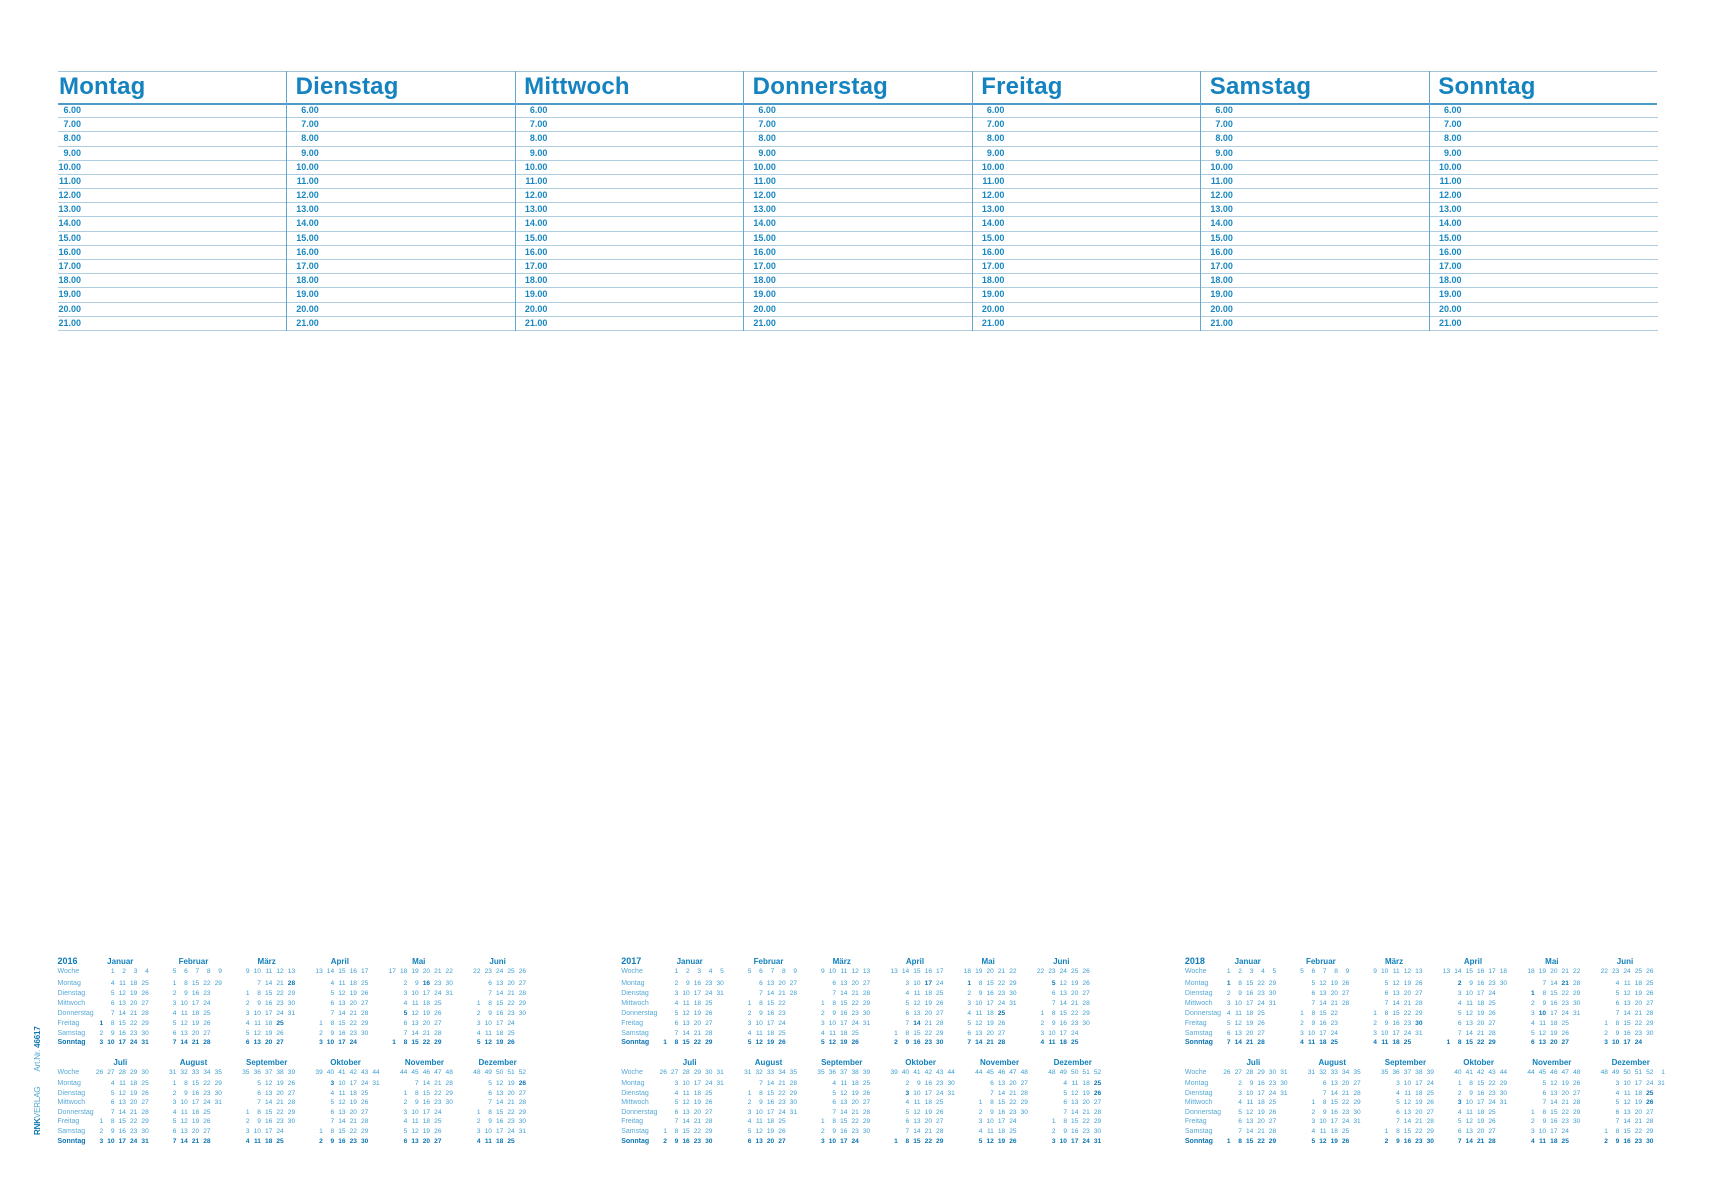  What do you see at coordinates (844, 1112) in the screenshot?
I see `date-cell: 14` at bounding box center [844, 1112].